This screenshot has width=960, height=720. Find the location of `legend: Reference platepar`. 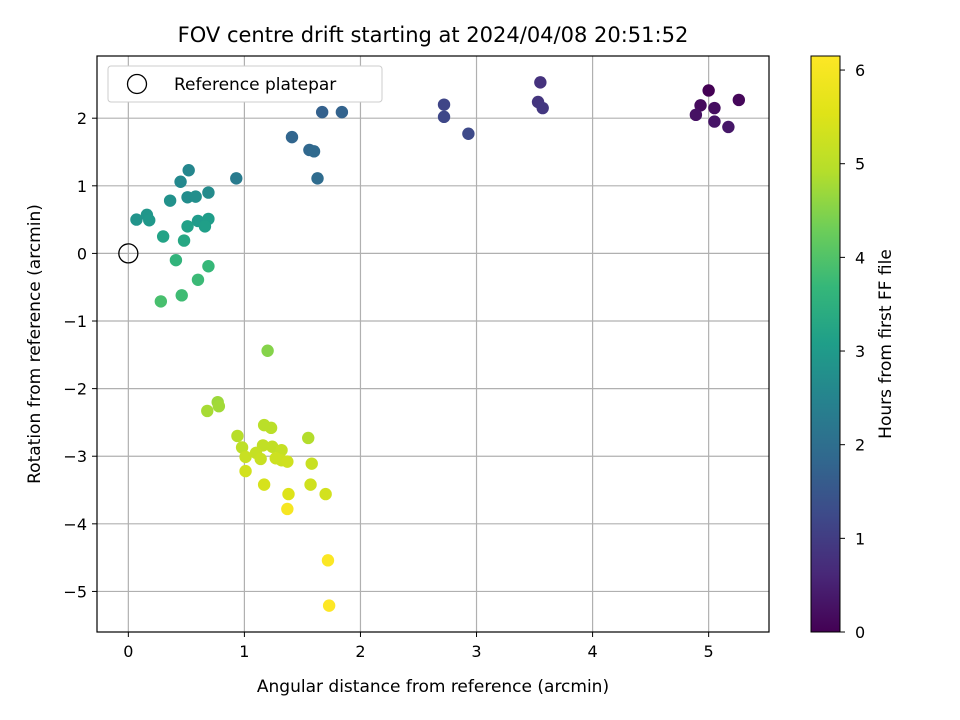

legend: Reference platepar is located at coordinates (245, 84).